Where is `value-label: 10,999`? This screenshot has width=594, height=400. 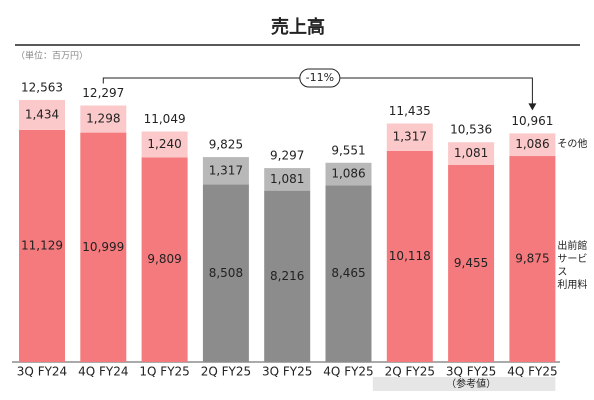 value-label: 10,999 is located at coordinates (103, 247).